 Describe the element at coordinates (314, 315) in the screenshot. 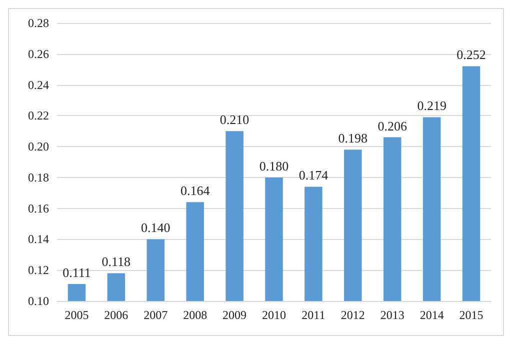

I see `x-tick-label: 2011` at that location.